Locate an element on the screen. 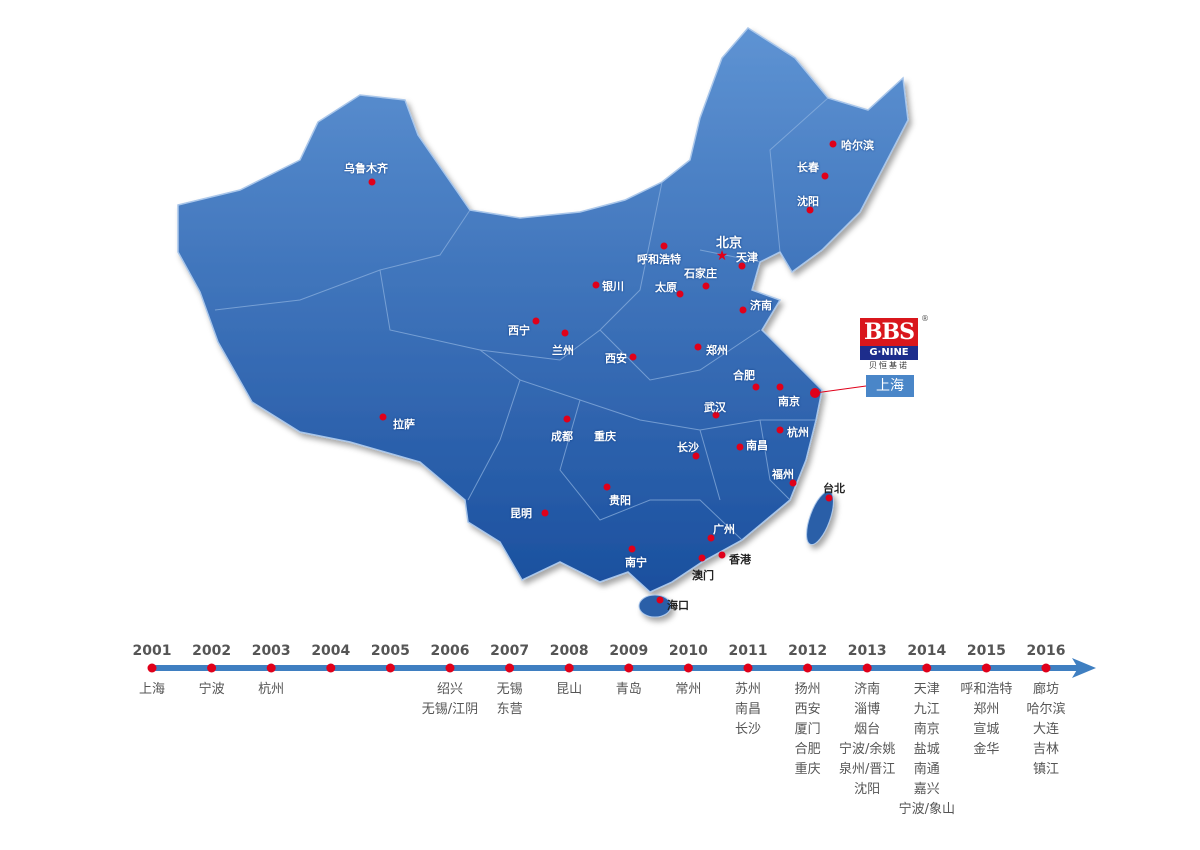 The image size is (1200, 850). headquarters-label: 上海 is located at coordinates (890, 386).